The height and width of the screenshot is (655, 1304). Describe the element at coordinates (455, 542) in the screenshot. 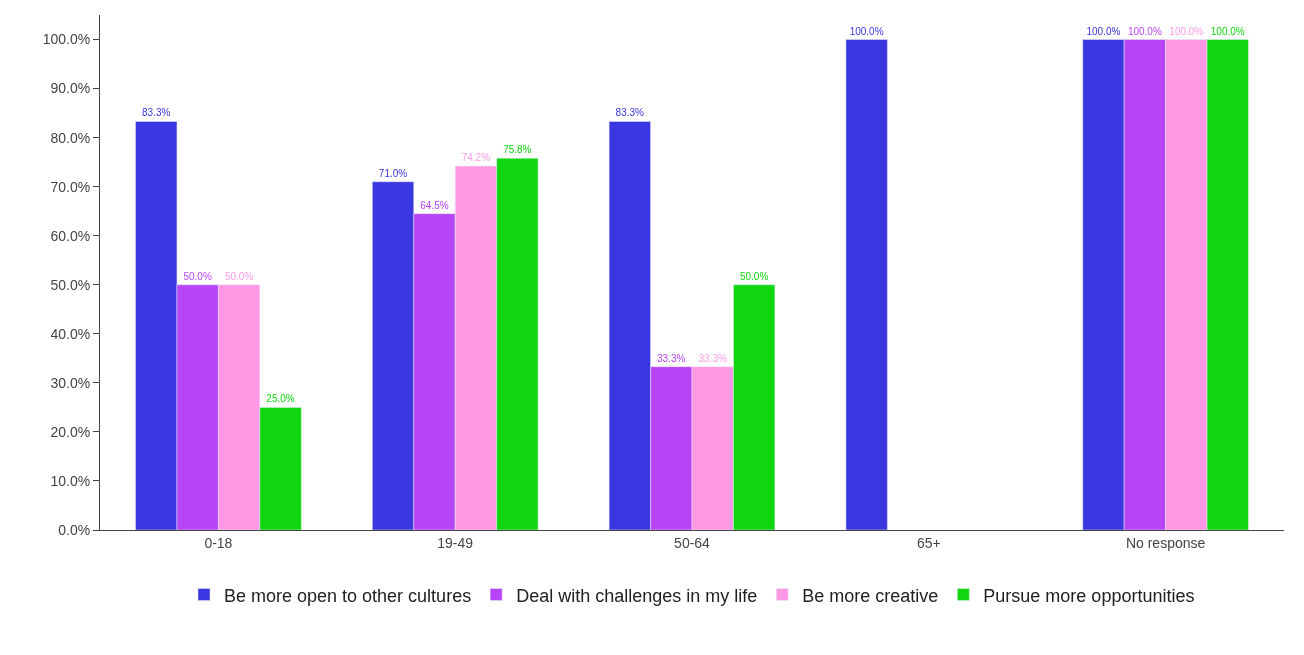

I see `x-tick-label: 19-49` at that location.